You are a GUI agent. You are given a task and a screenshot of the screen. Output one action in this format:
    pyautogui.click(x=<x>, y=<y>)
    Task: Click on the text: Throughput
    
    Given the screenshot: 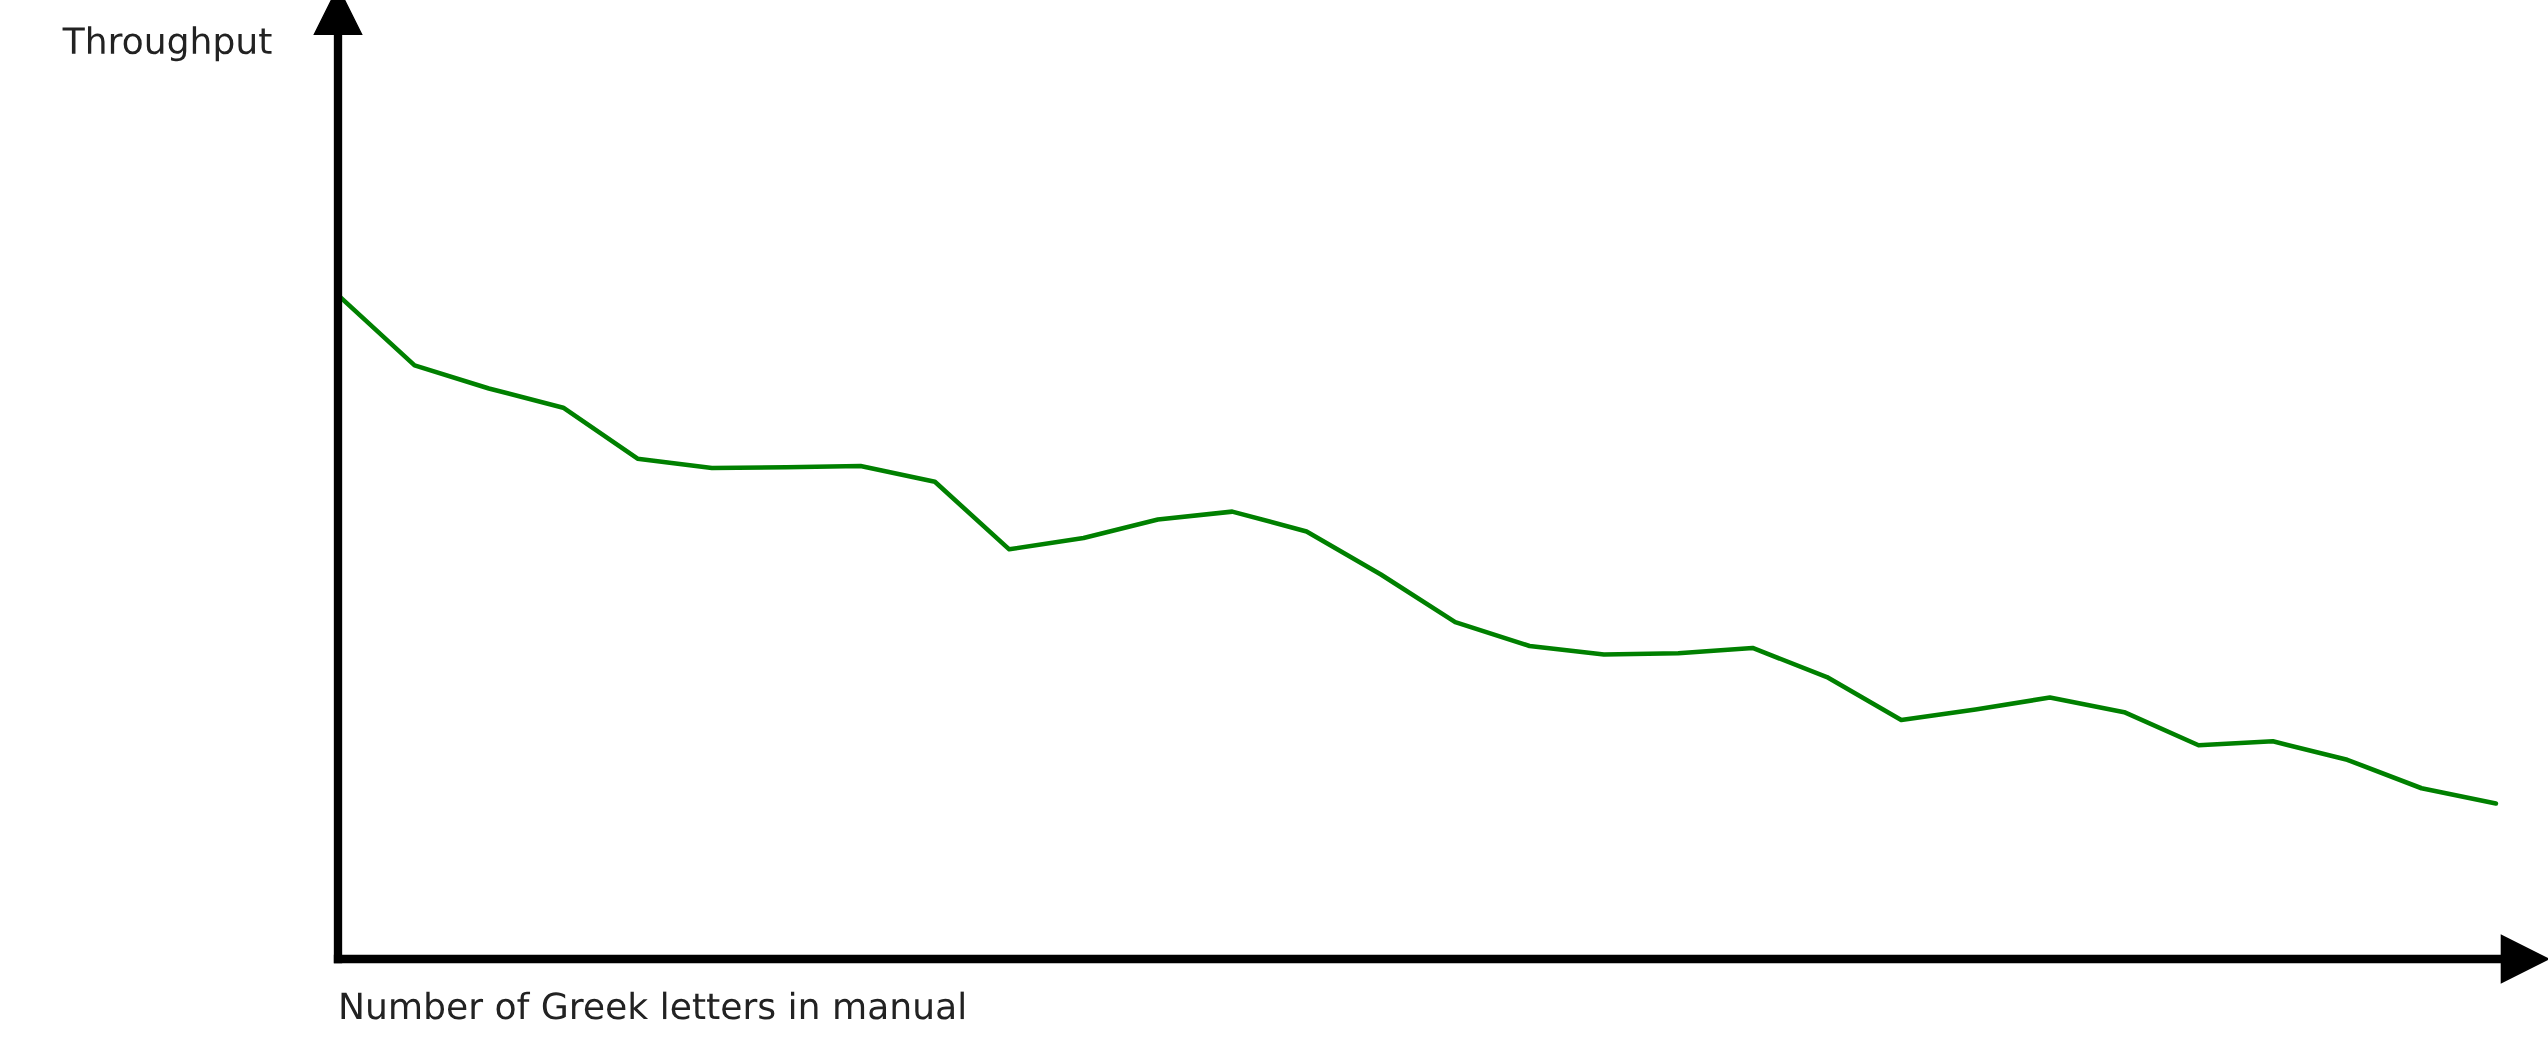 What is the action you would take?
    pyautogui.click(x=167, y=44)
    